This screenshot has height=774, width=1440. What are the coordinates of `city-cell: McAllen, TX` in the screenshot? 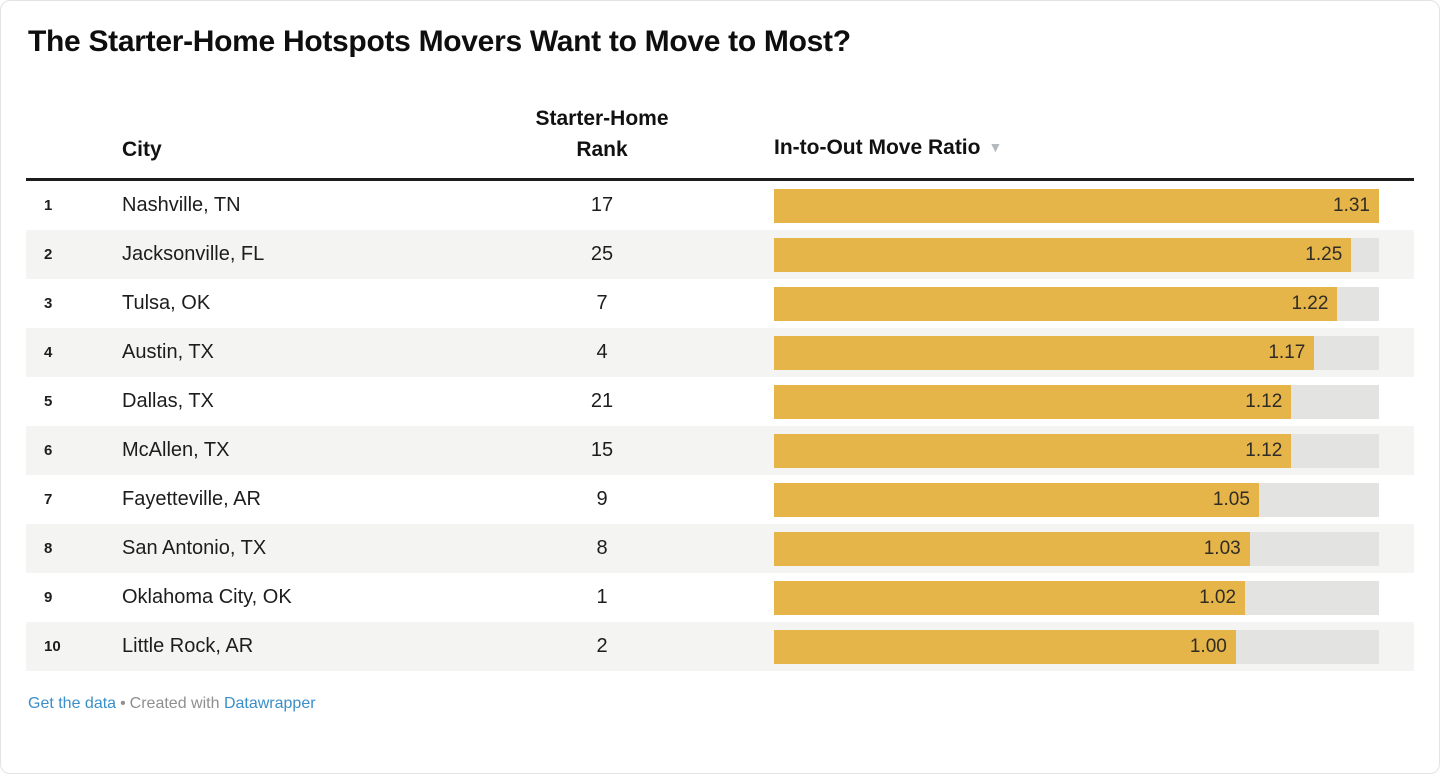 It's located at (176, 450).